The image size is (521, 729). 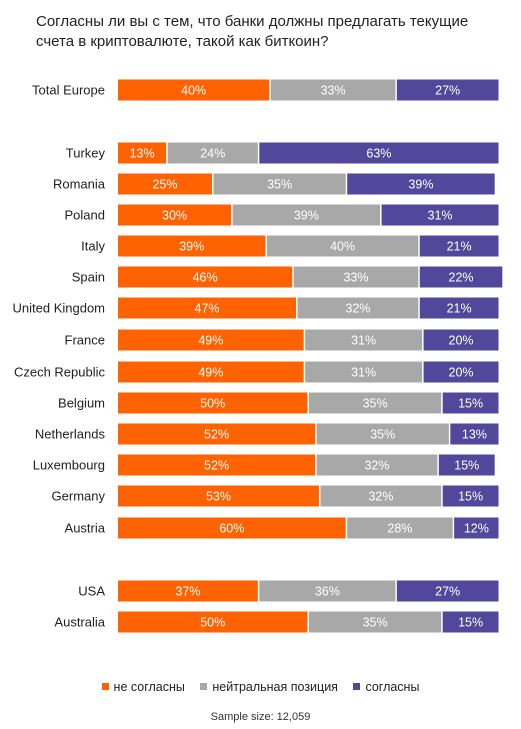 I want to click on bar-neutral-luxembourg, so click(x=377, y=465).